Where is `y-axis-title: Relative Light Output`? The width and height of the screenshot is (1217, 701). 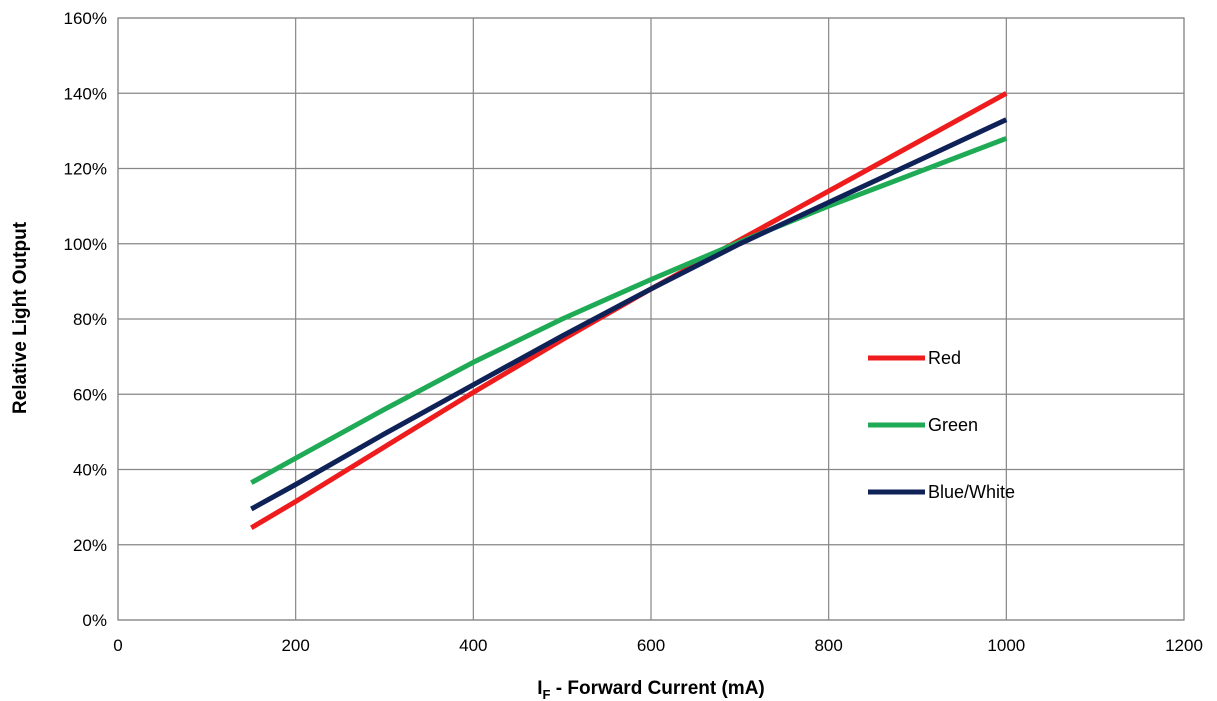
y-axis-title: Relative Light Output is located at coordinates (20, 317).